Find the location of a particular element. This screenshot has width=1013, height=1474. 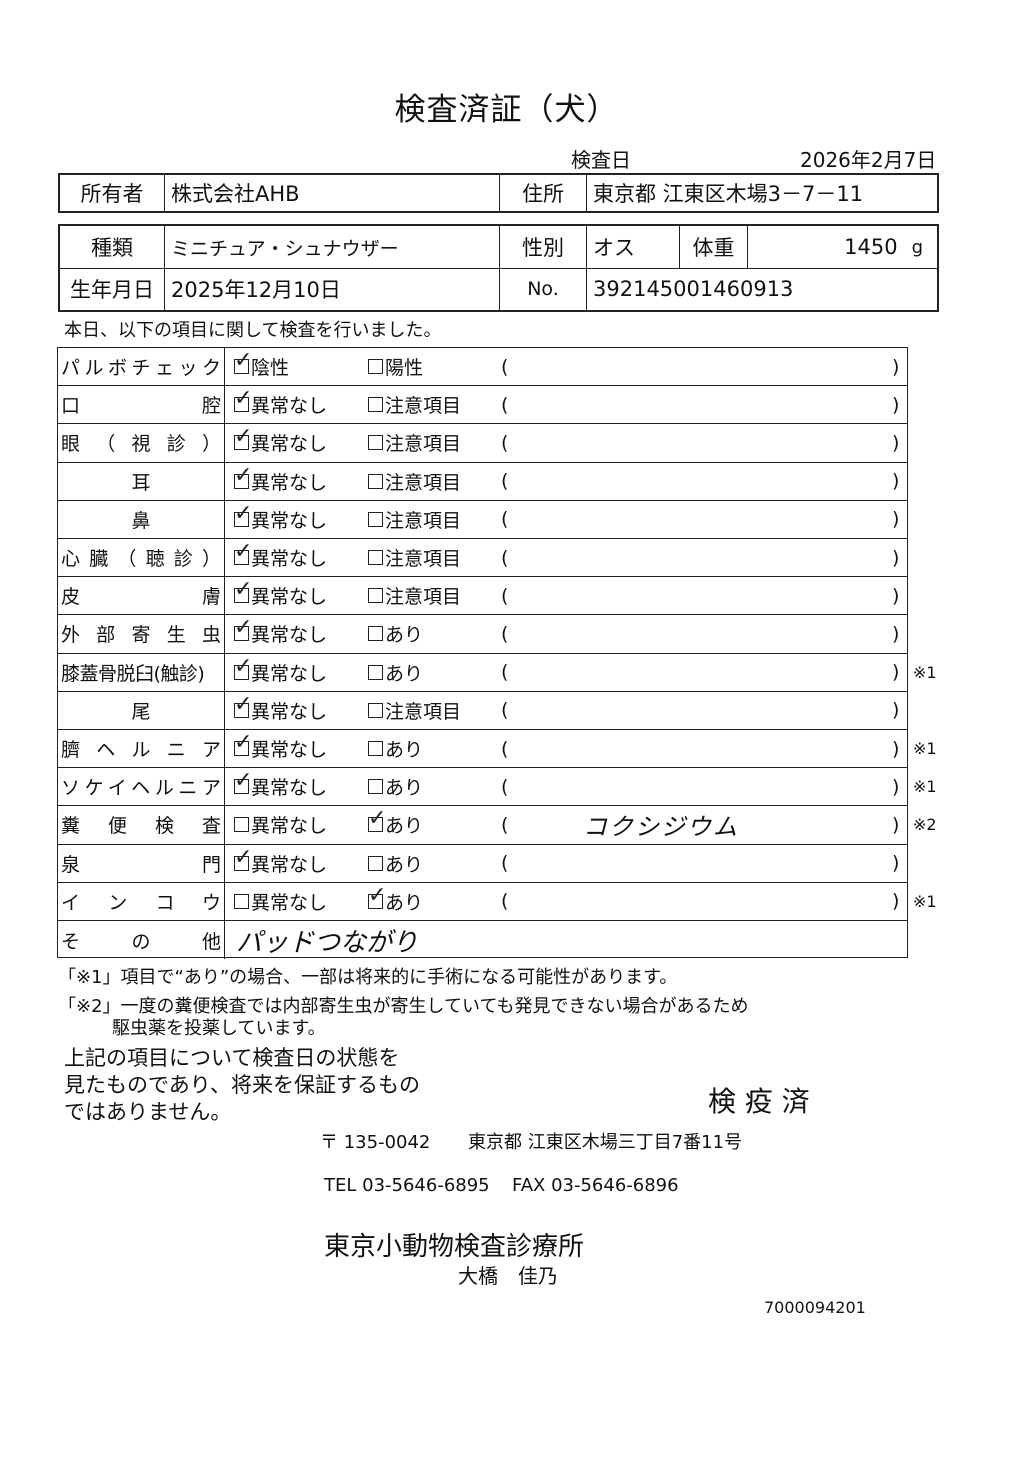

check-row: 尾 異常なし 注意項目 ( ) is located at coordinates (482, 710).